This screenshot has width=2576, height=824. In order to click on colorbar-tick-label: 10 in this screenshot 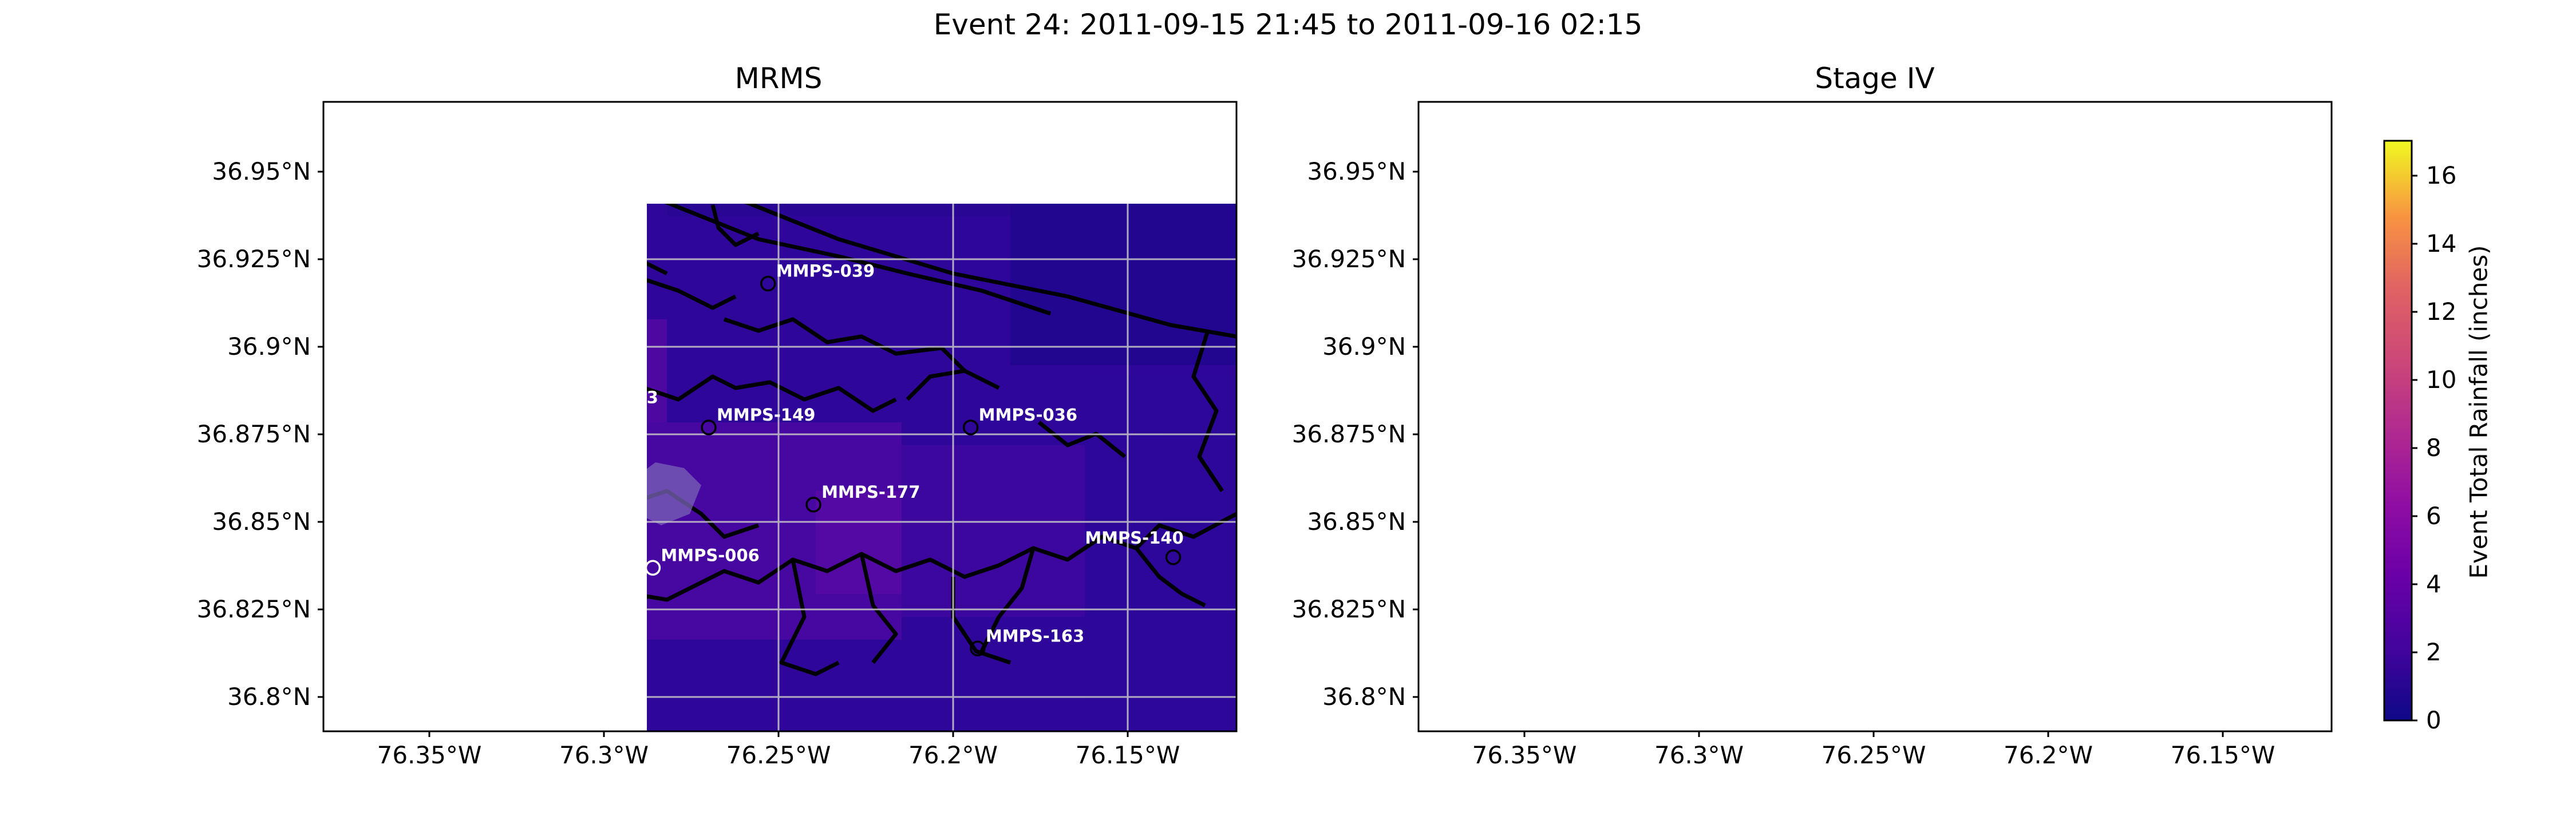, I will do `click(2441, 380)`.